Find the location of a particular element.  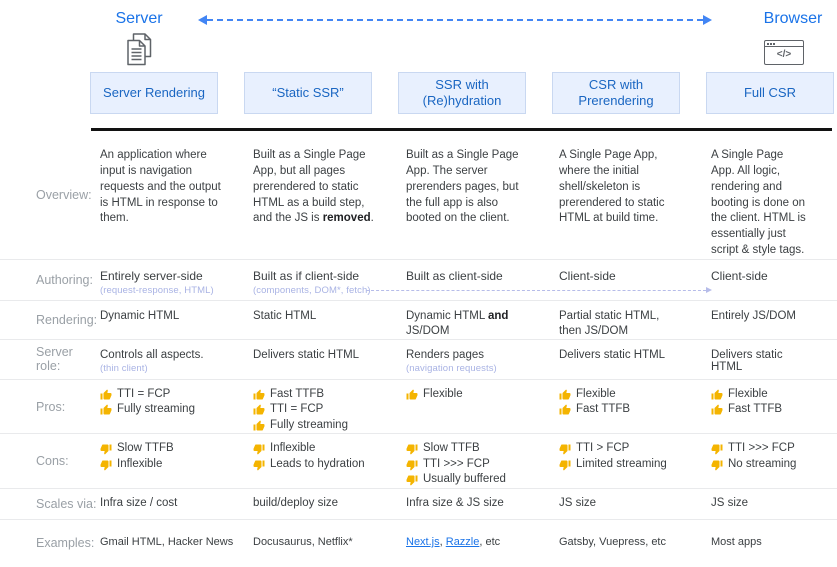

scales-cell-5: JS size is located at coordinates (730, 502).